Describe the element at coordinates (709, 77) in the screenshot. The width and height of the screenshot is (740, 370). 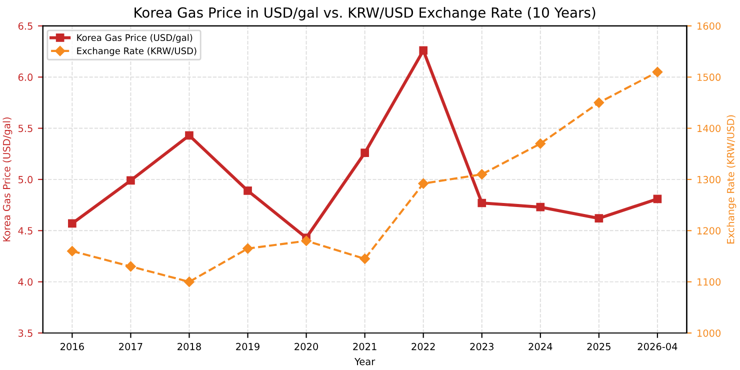
I see `y2-tick-label: 1500` at that location.